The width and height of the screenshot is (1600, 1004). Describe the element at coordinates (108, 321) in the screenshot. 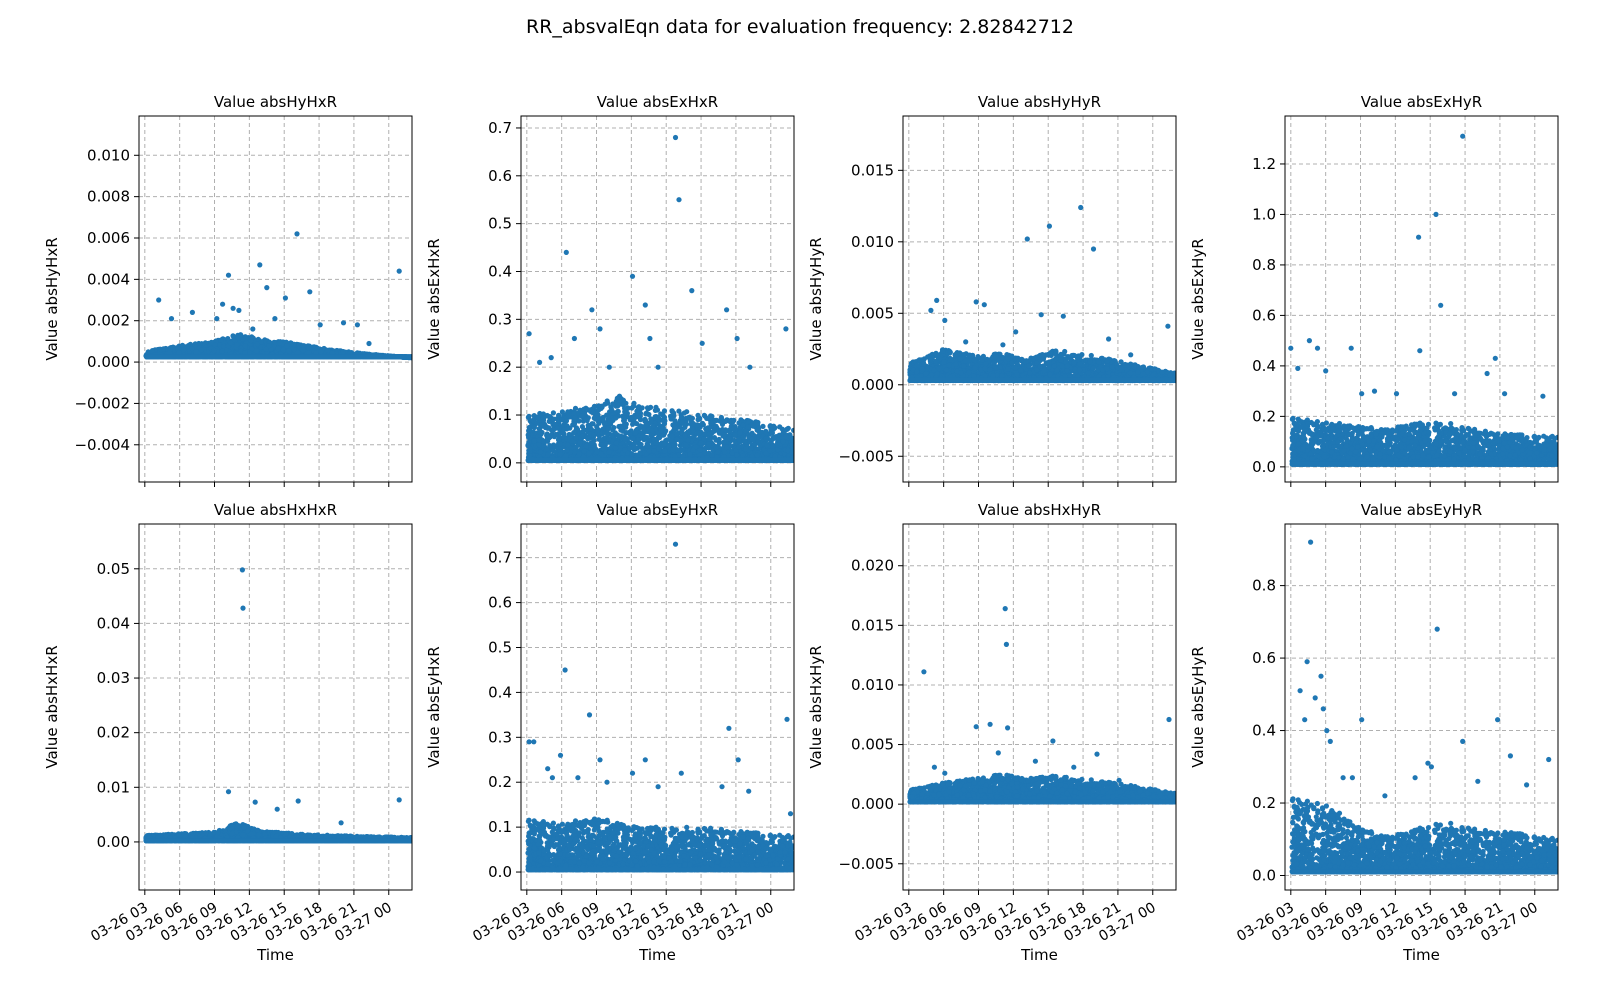

I see `y-tick-label: 0.002` at that location.